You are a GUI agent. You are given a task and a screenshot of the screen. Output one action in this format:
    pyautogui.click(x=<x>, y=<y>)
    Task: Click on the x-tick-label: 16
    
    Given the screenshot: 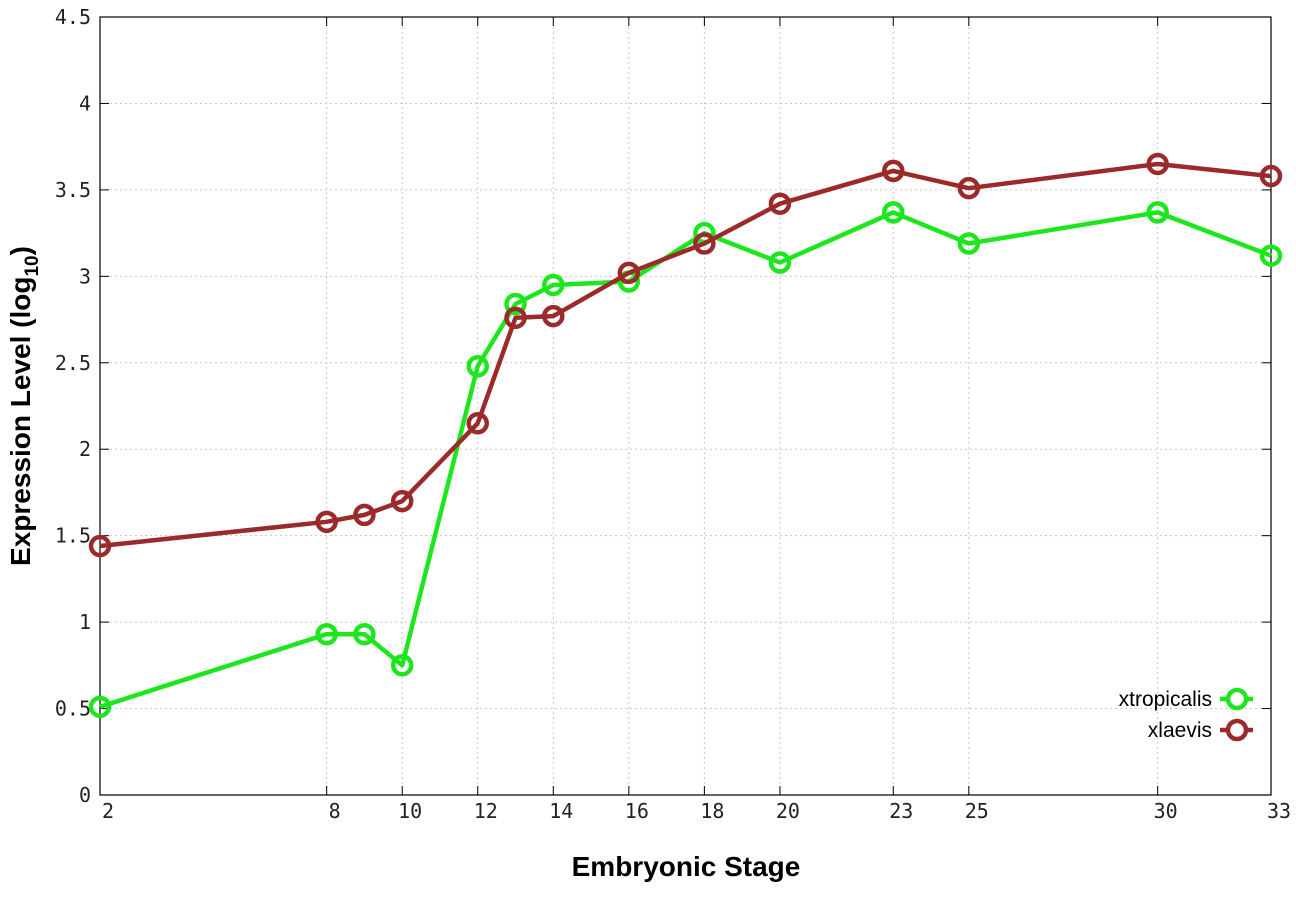 What is the action you would take?
    pyautogui.click(x=637, y=811)
    